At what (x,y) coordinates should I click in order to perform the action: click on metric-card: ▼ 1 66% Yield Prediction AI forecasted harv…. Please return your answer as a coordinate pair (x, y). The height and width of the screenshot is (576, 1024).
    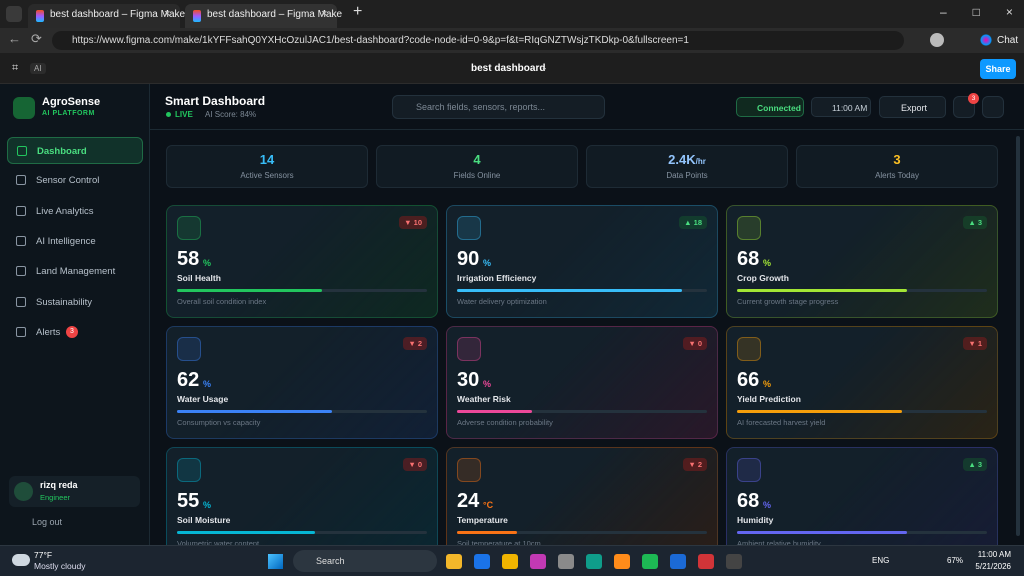
    Looking at the image, I should click on (862, 382).